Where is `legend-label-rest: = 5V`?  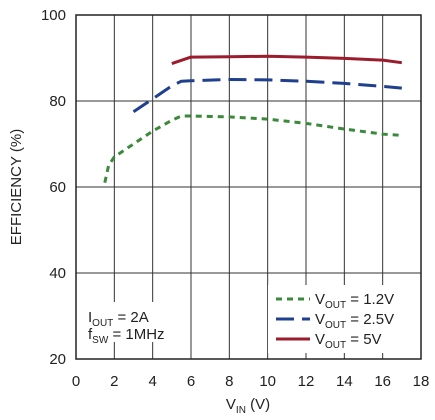 legend-label-rest: = 5V is located at coordinates (363, 339).